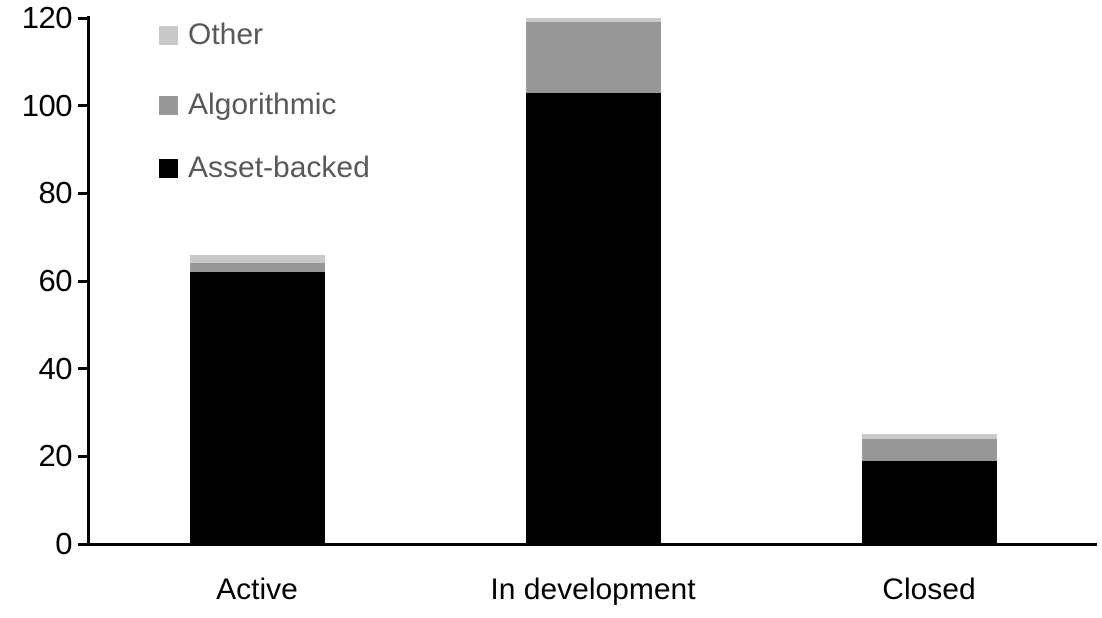  Describe the element at coordinates (592, 544) in the screenshot. I see `x-axis-line` at that location.